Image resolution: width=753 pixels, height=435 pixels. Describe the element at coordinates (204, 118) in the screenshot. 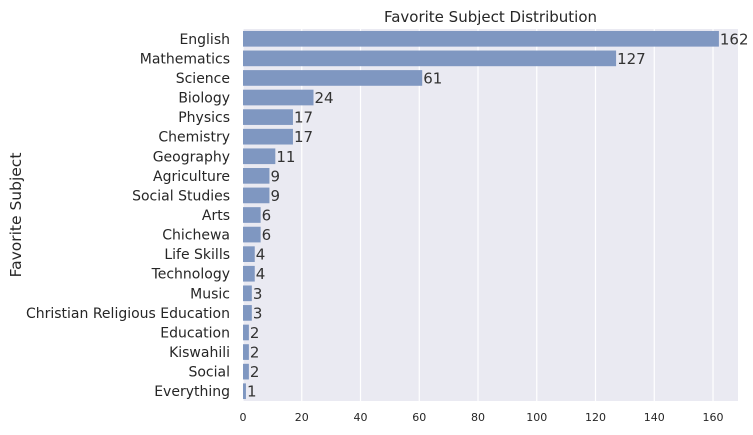

I see `y-tick-label: Physics` at that location.